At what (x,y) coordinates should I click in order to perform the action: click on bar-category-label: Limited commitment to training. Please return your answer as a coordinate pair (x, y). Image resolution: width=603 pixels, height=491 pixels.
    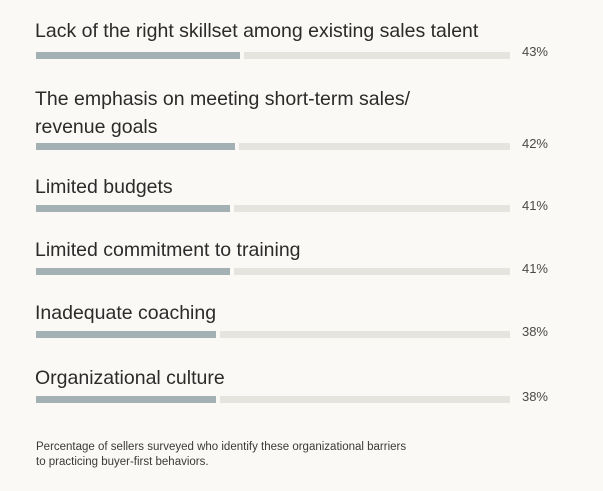
    Looking at the image, I should click on (168, 250).